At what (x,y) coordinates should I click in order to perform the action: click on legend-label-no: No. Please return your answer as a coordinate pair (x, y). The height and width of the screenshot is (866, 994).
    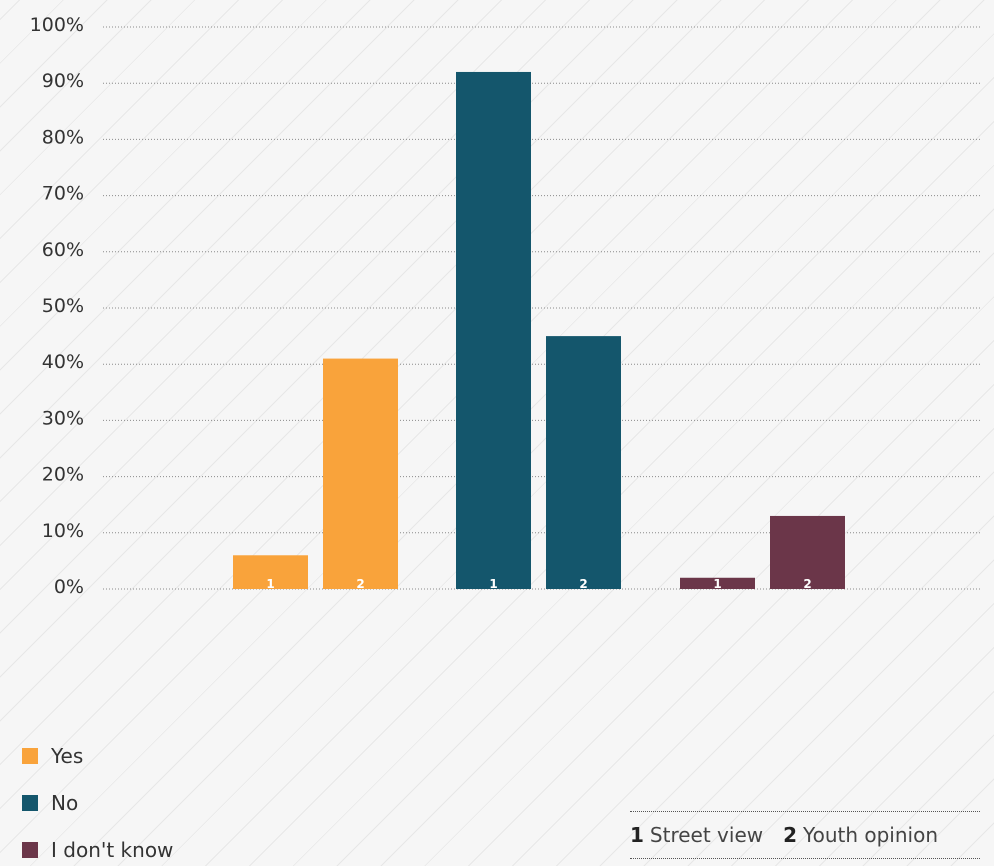
    Looking at the image, I should click on (64, 803).